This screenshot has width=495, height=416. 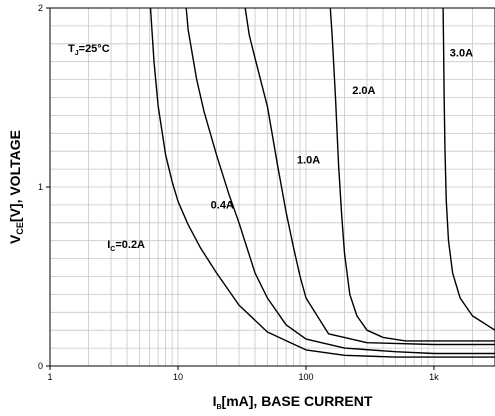 I want to click on curve-label-0: IC=0.2A, so click(x=126, y=246).